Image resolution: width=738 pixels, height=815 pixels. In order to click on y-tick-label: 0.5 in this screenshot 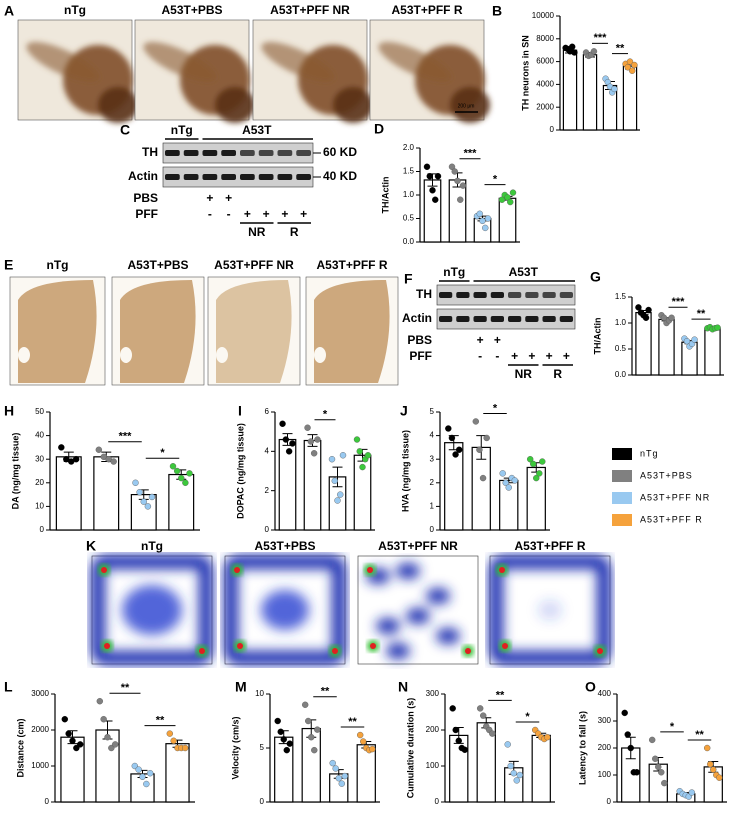, I will do `click(409, 218)`.